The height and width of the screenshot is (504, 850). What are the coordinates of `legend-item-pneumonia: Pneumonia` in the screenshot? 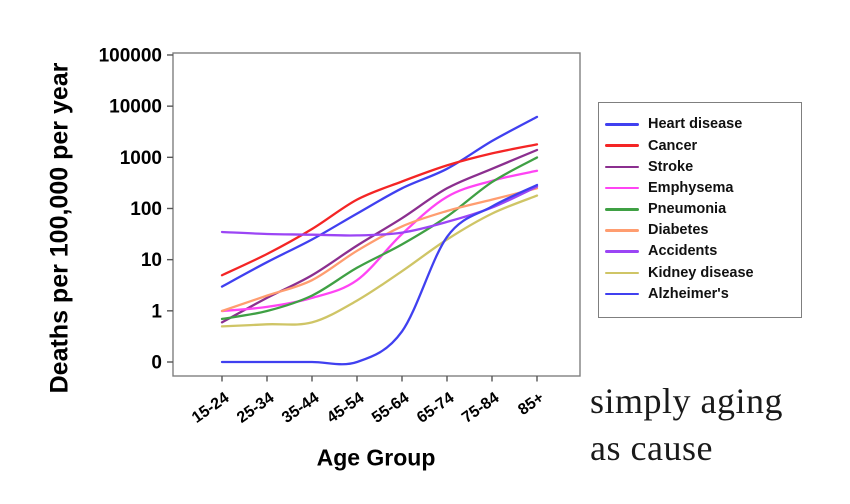 It's located at (699, 209).